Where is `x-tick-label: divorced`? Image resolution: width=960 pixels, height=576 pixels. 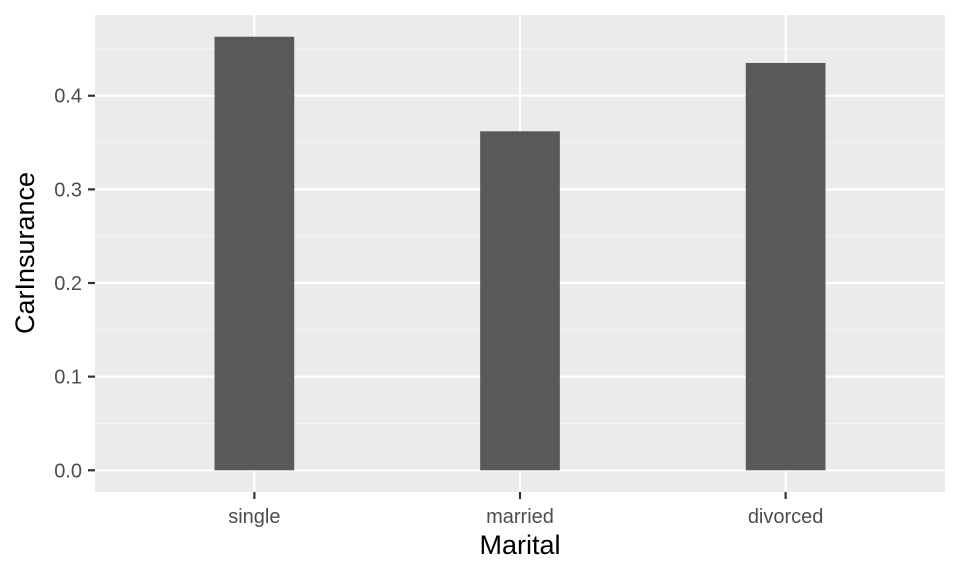 x-tick-label: divorced is located at coordinates (786, 517).